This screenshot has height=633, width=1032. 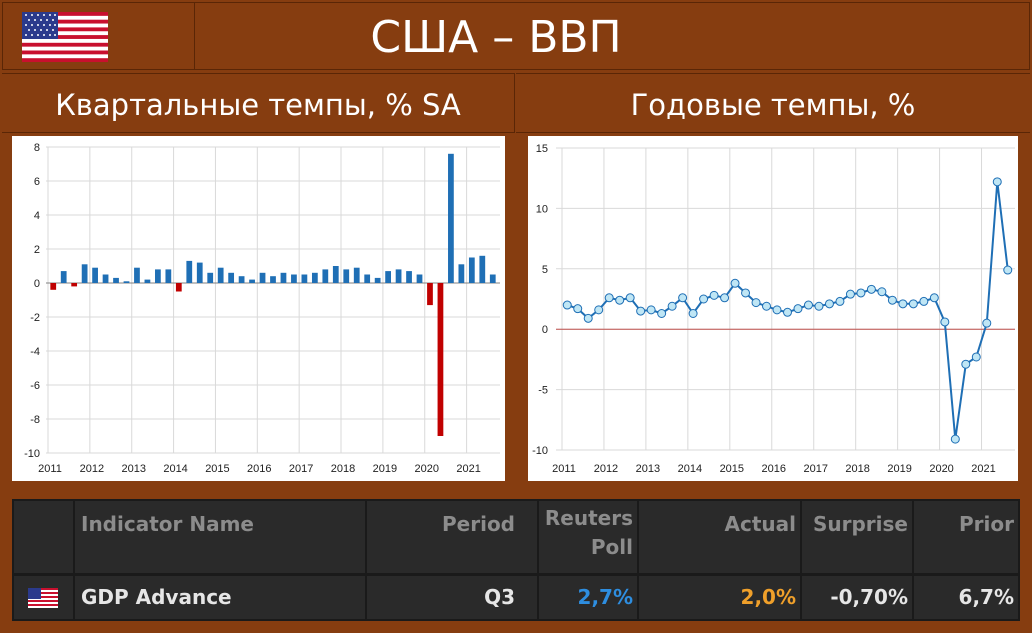 What do you see at coordinates (301, 469) in the screenshot?
I see `x-tick-label: 2017` at bounding box center [301, 469].